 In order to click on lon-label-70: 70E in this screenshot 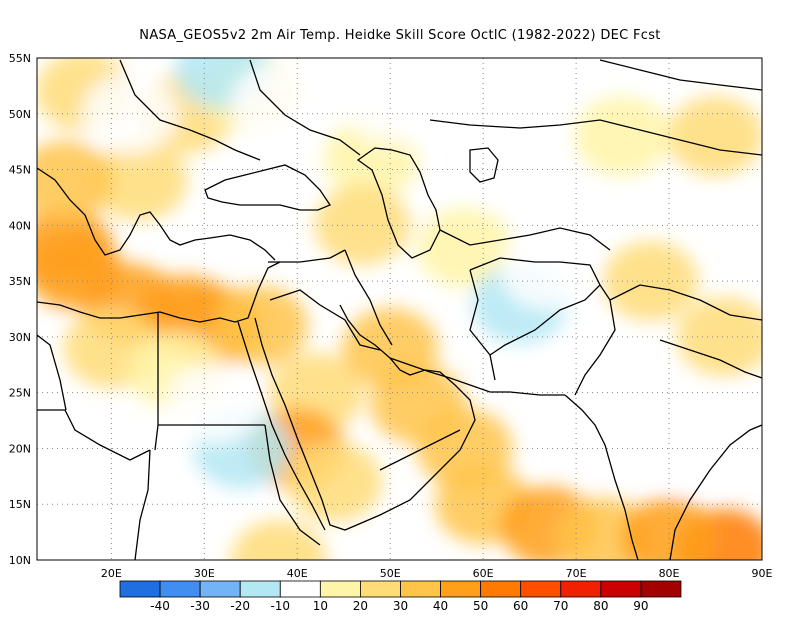, I will do `click(576, 573)`.